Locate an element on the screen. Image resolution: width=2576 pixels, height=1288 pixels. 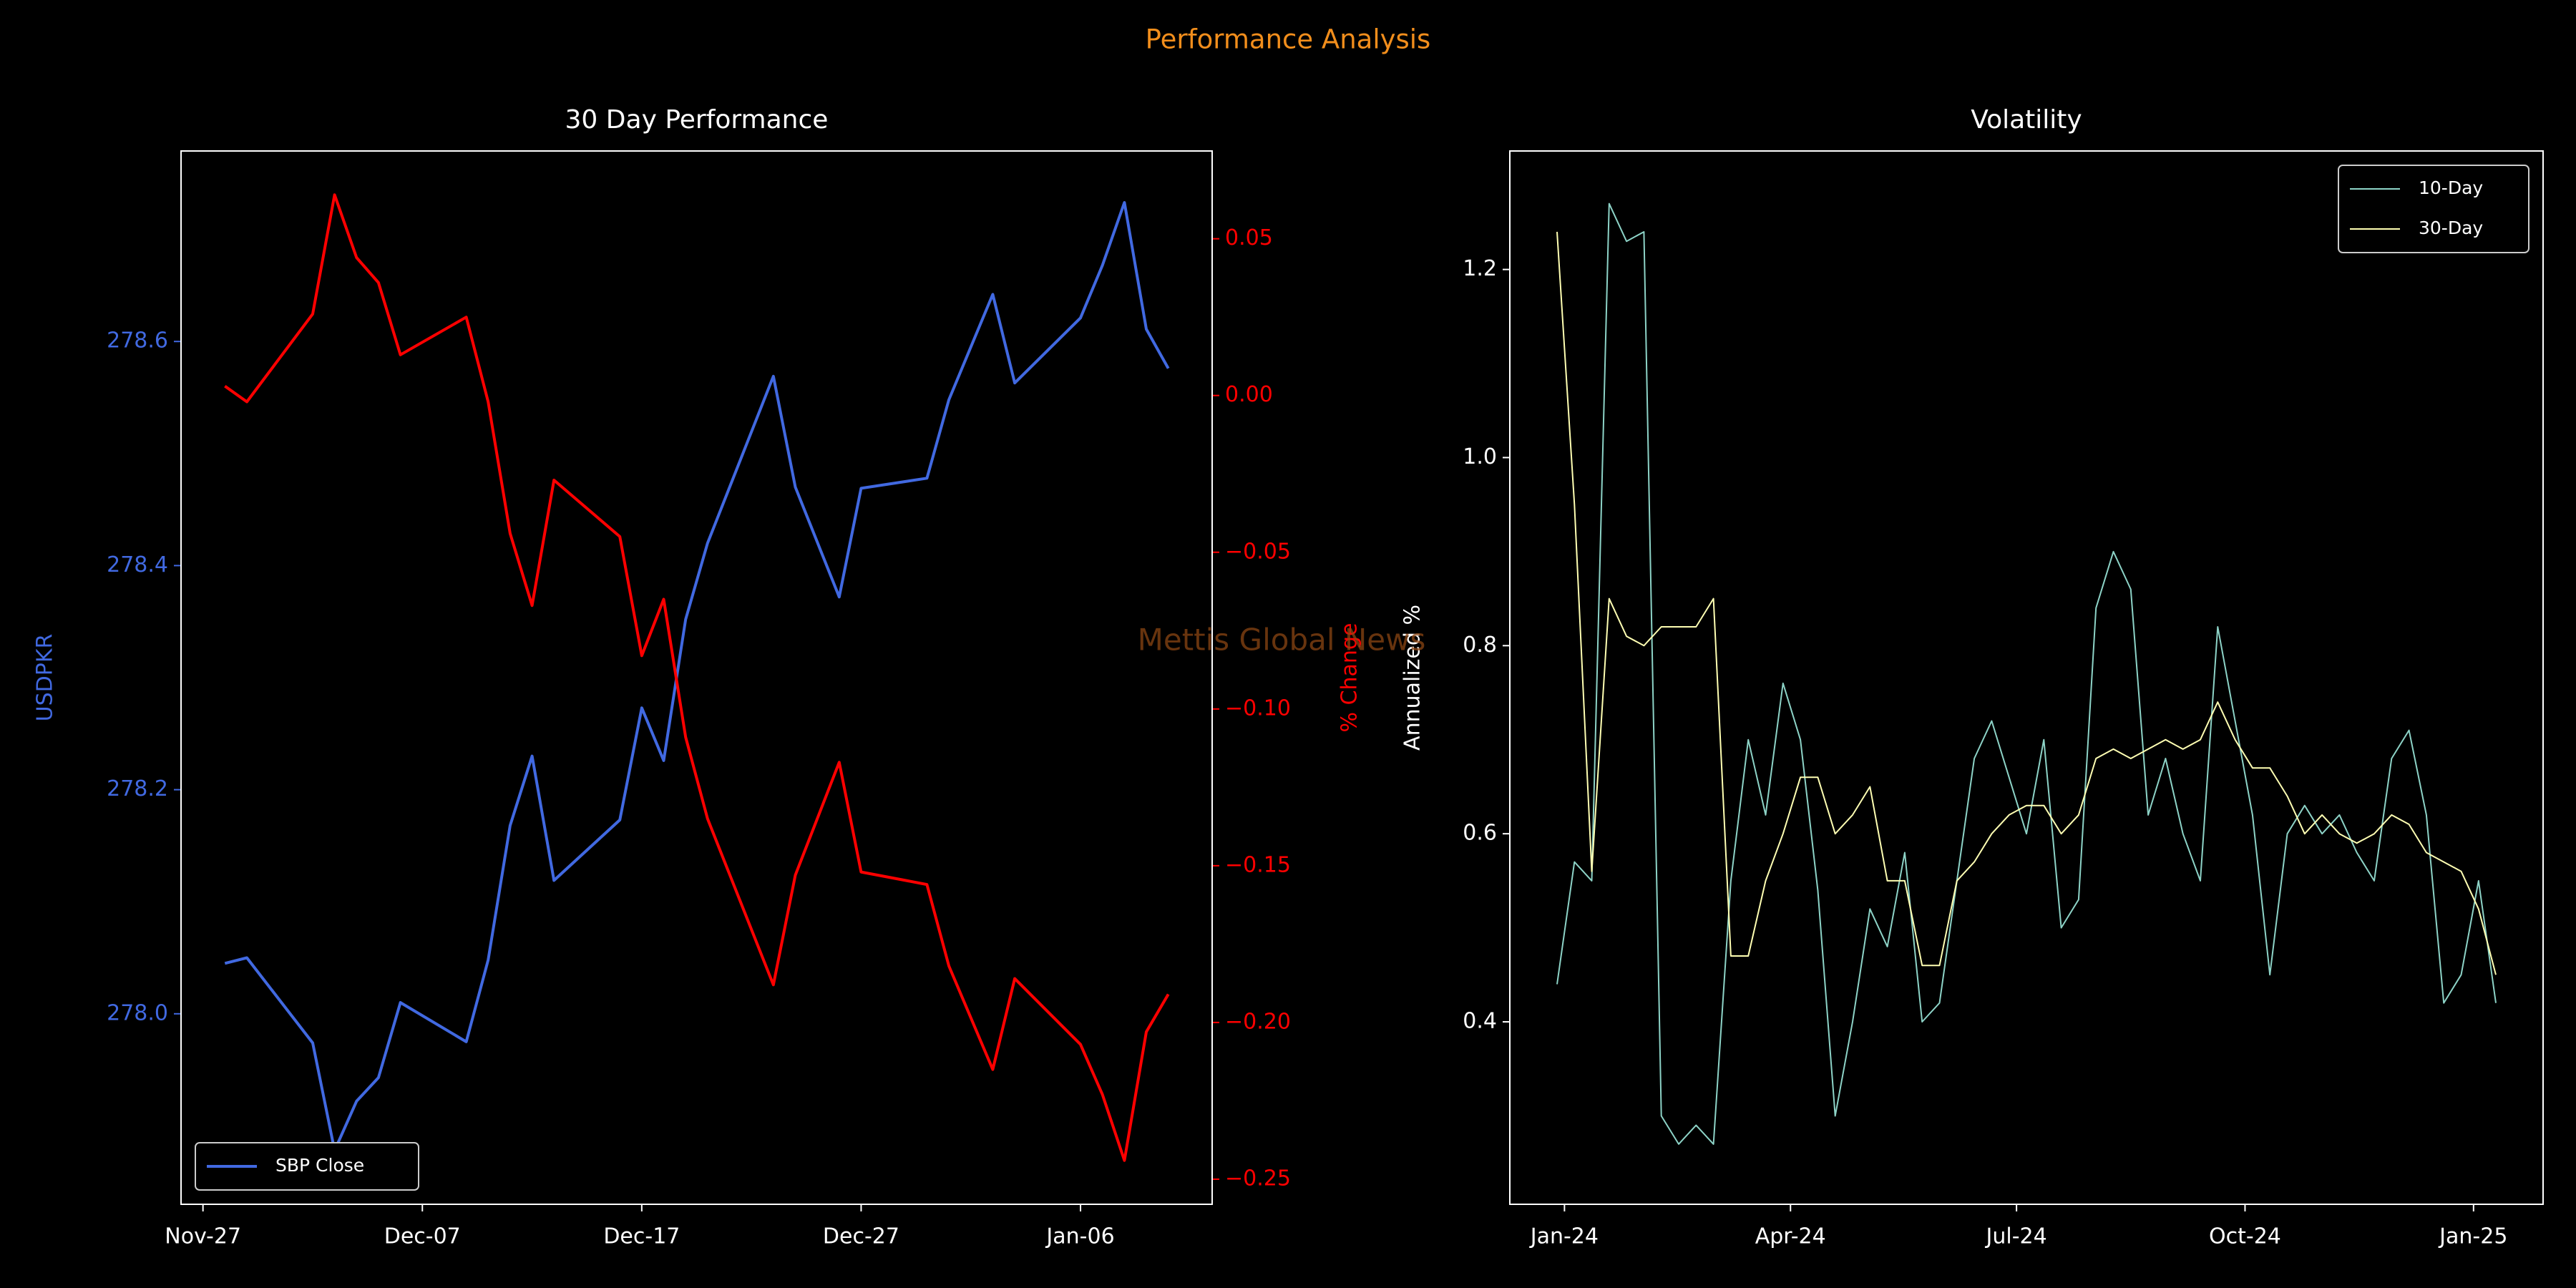
y-tick-label: 0.4 is located at coordinates (1480, 1021).